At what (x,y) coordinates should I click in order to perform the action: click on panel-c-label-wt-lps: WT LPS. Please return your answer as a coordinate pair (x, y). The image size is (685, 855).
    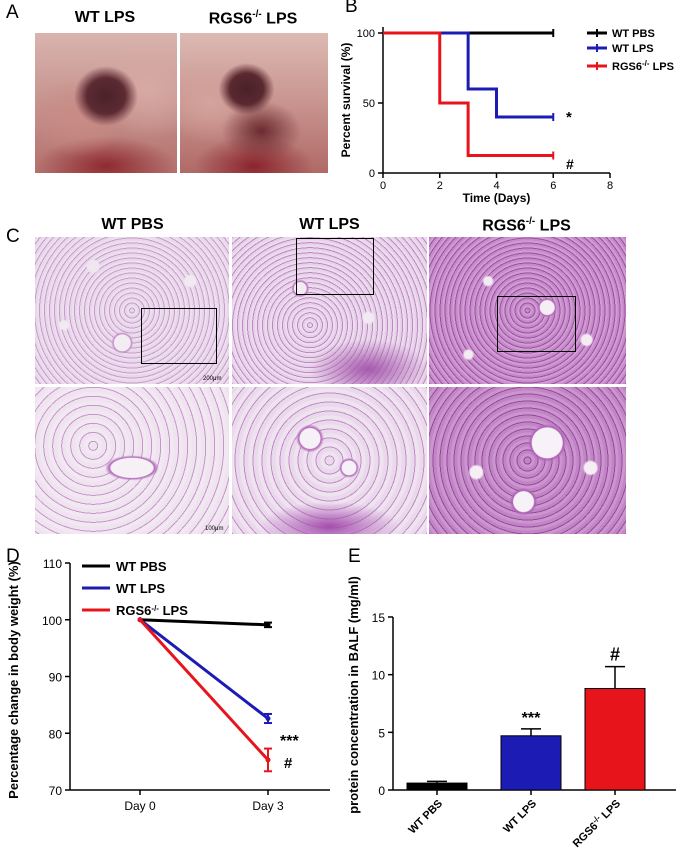
    Looking at the image, I should click on (329, 224).